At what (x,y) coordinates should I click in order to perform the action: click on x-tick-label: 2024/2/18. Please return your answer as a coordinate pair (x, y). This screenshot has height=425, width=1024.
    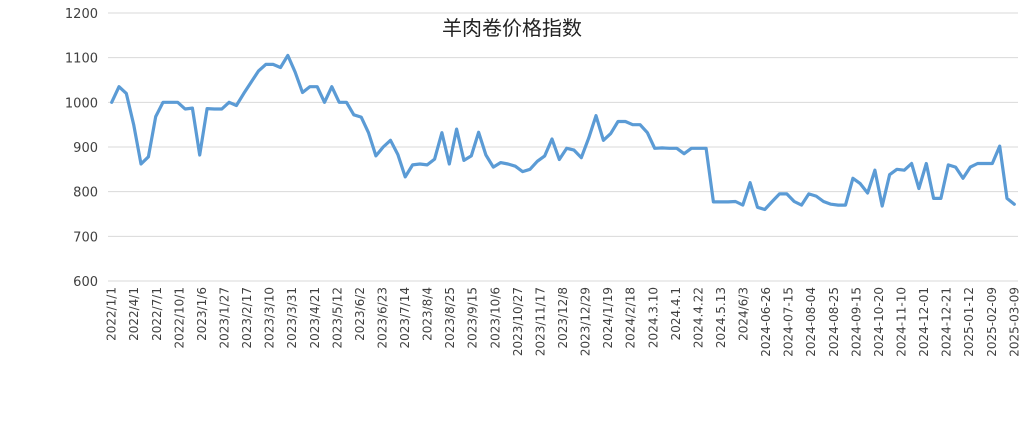
    Looking at the image, I should click on (631, 318).